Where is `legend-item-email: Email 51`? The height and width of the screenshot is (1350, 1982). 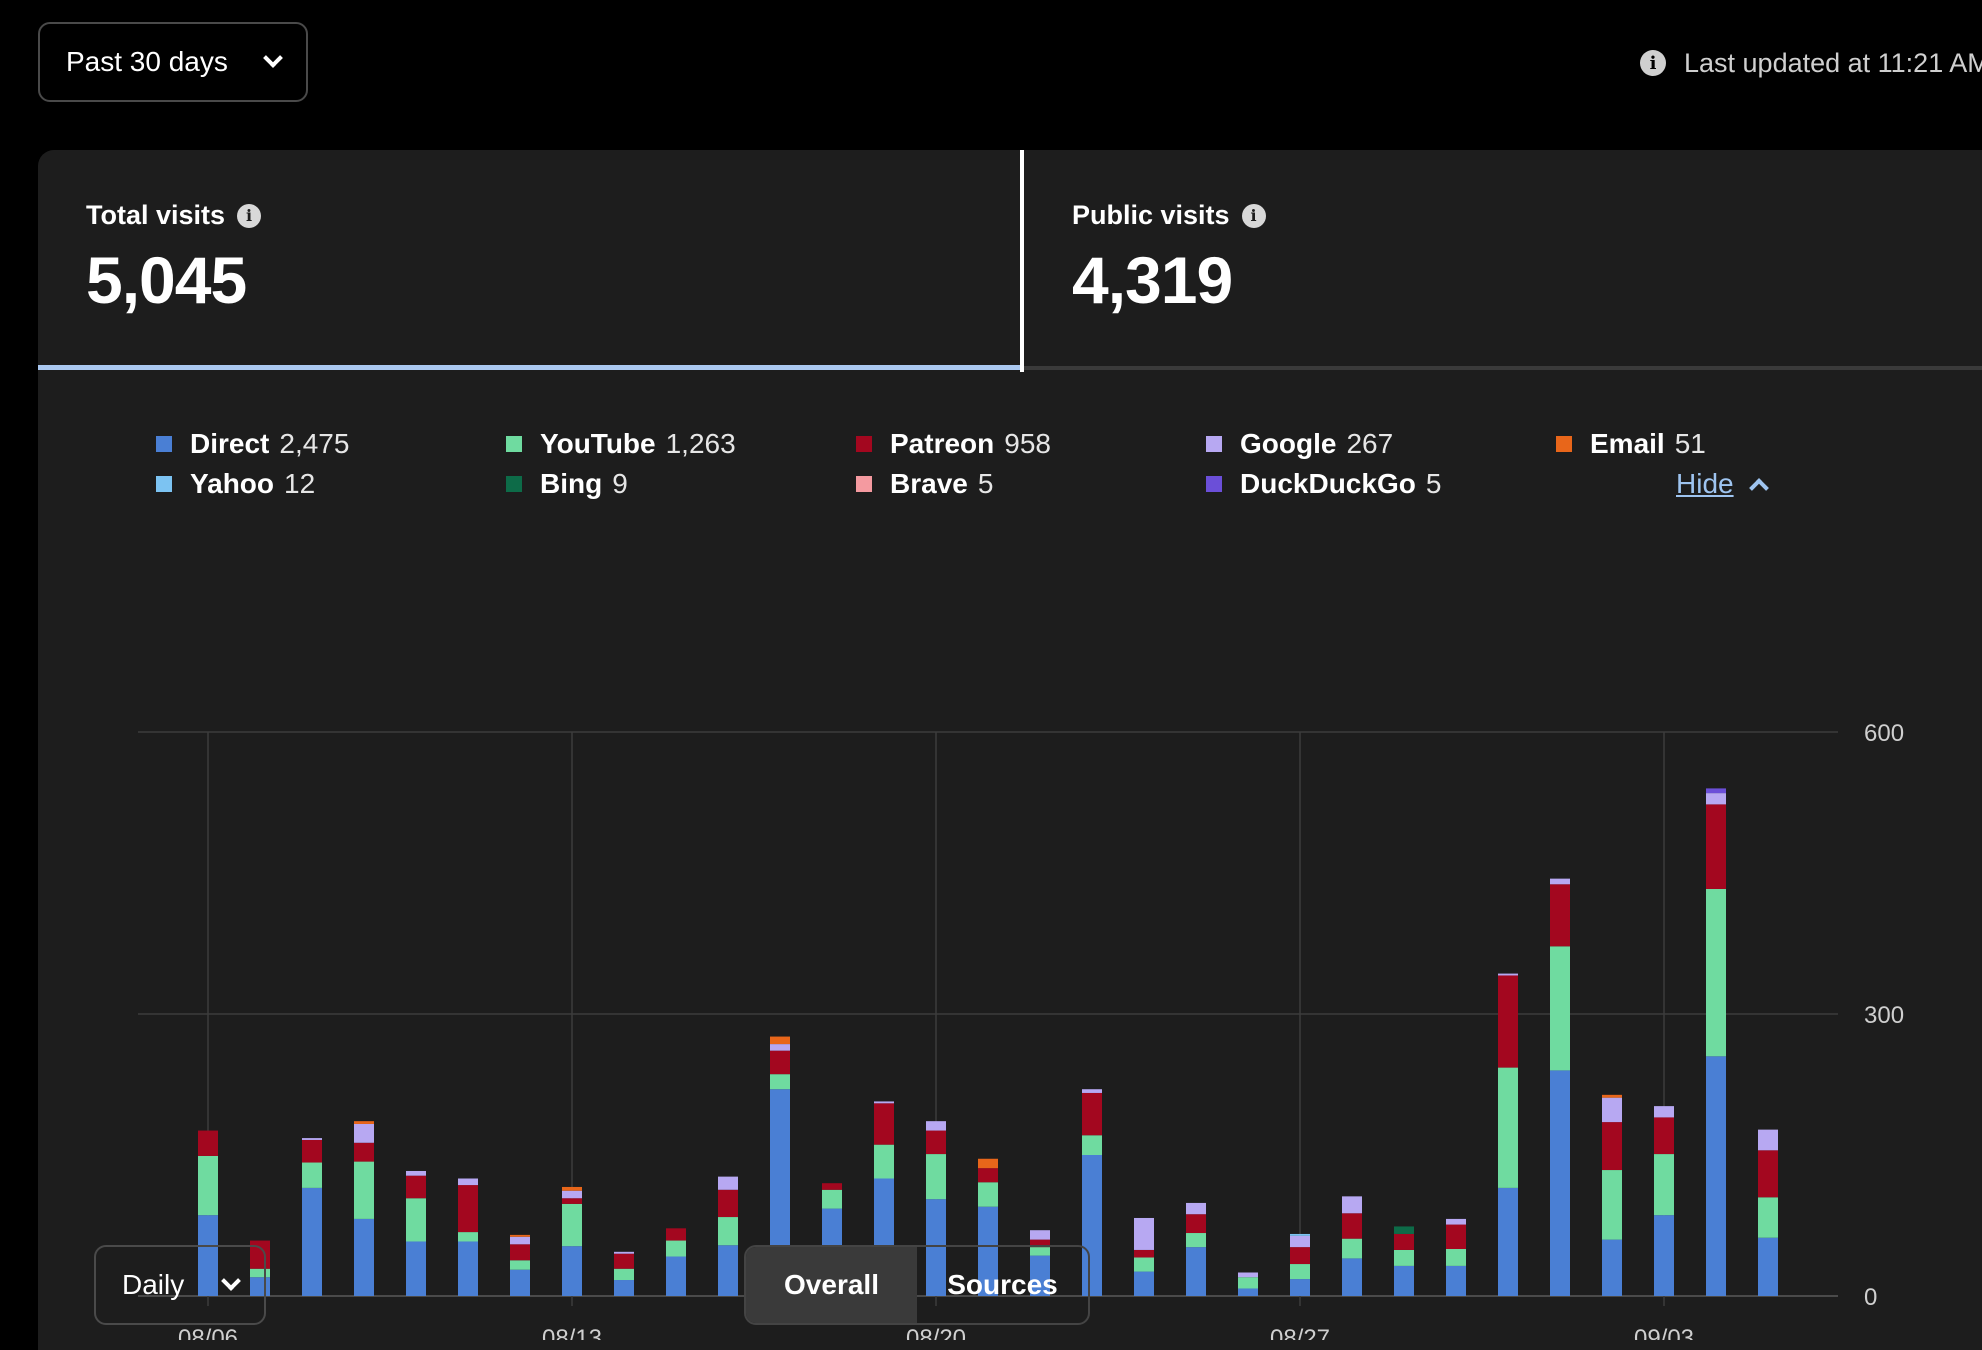
legend-item-email: Email 51 is located at coordinates (1631, 444).